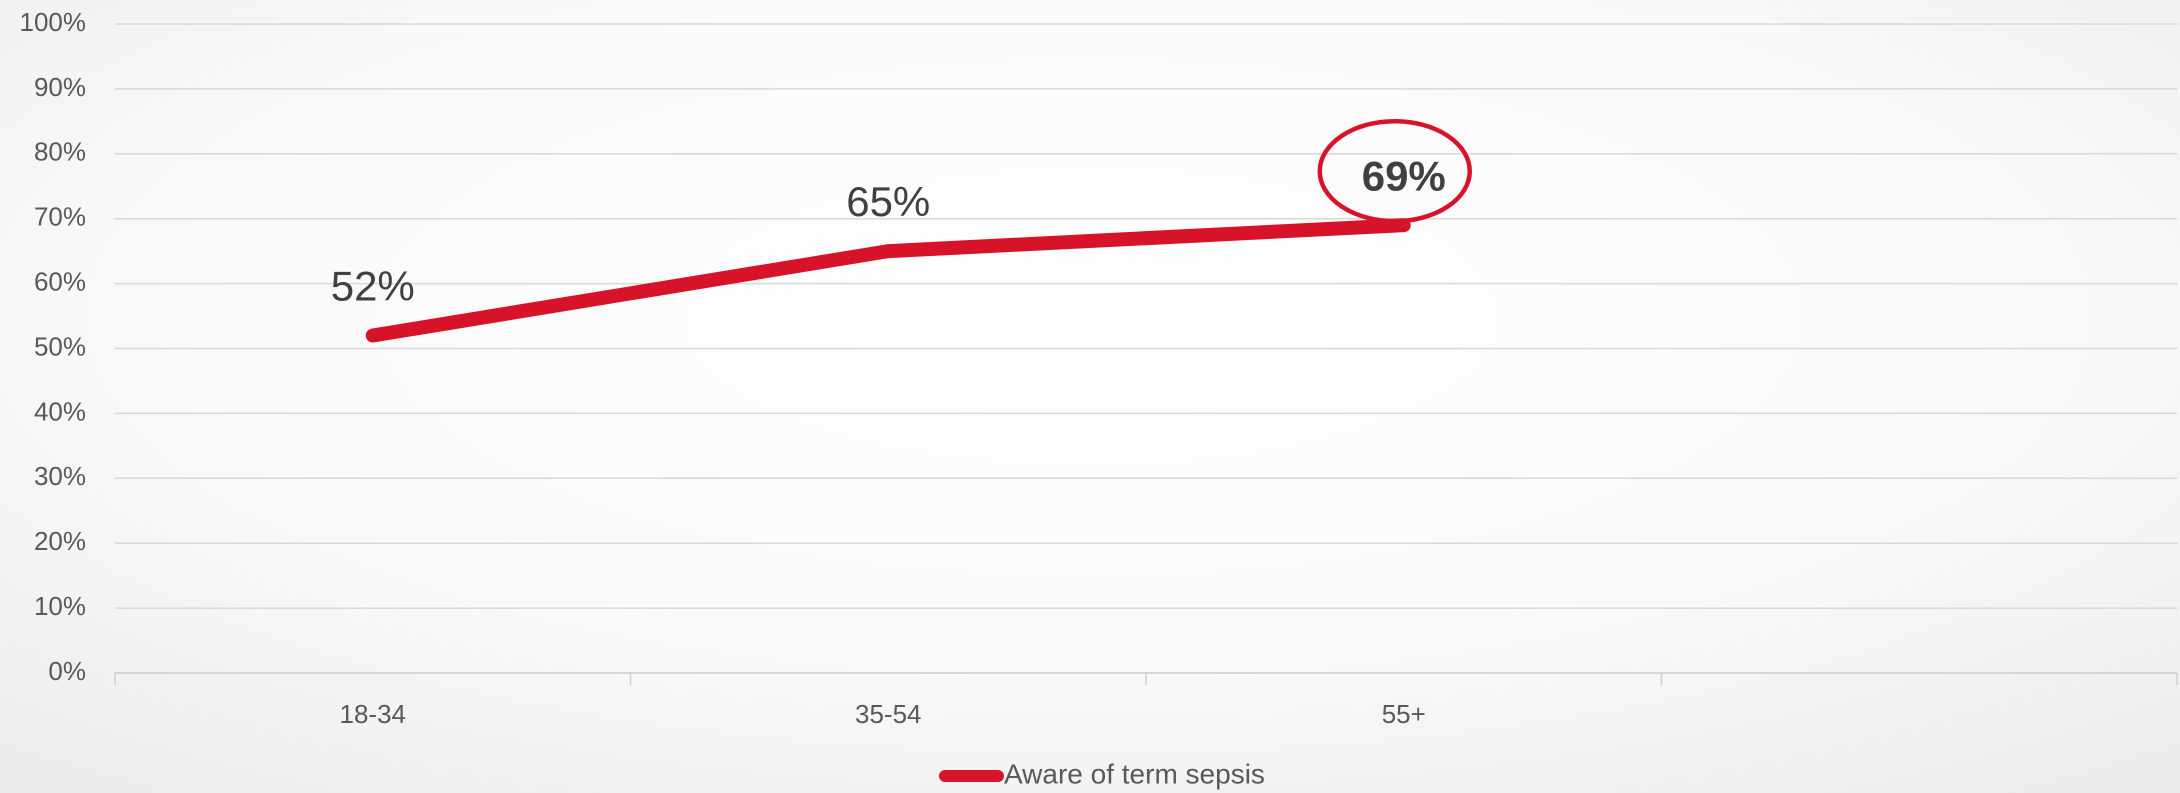  Describe the element at coordinates (60, 476) in the screenshot. I see `y-tick-label: 30%` at that location.